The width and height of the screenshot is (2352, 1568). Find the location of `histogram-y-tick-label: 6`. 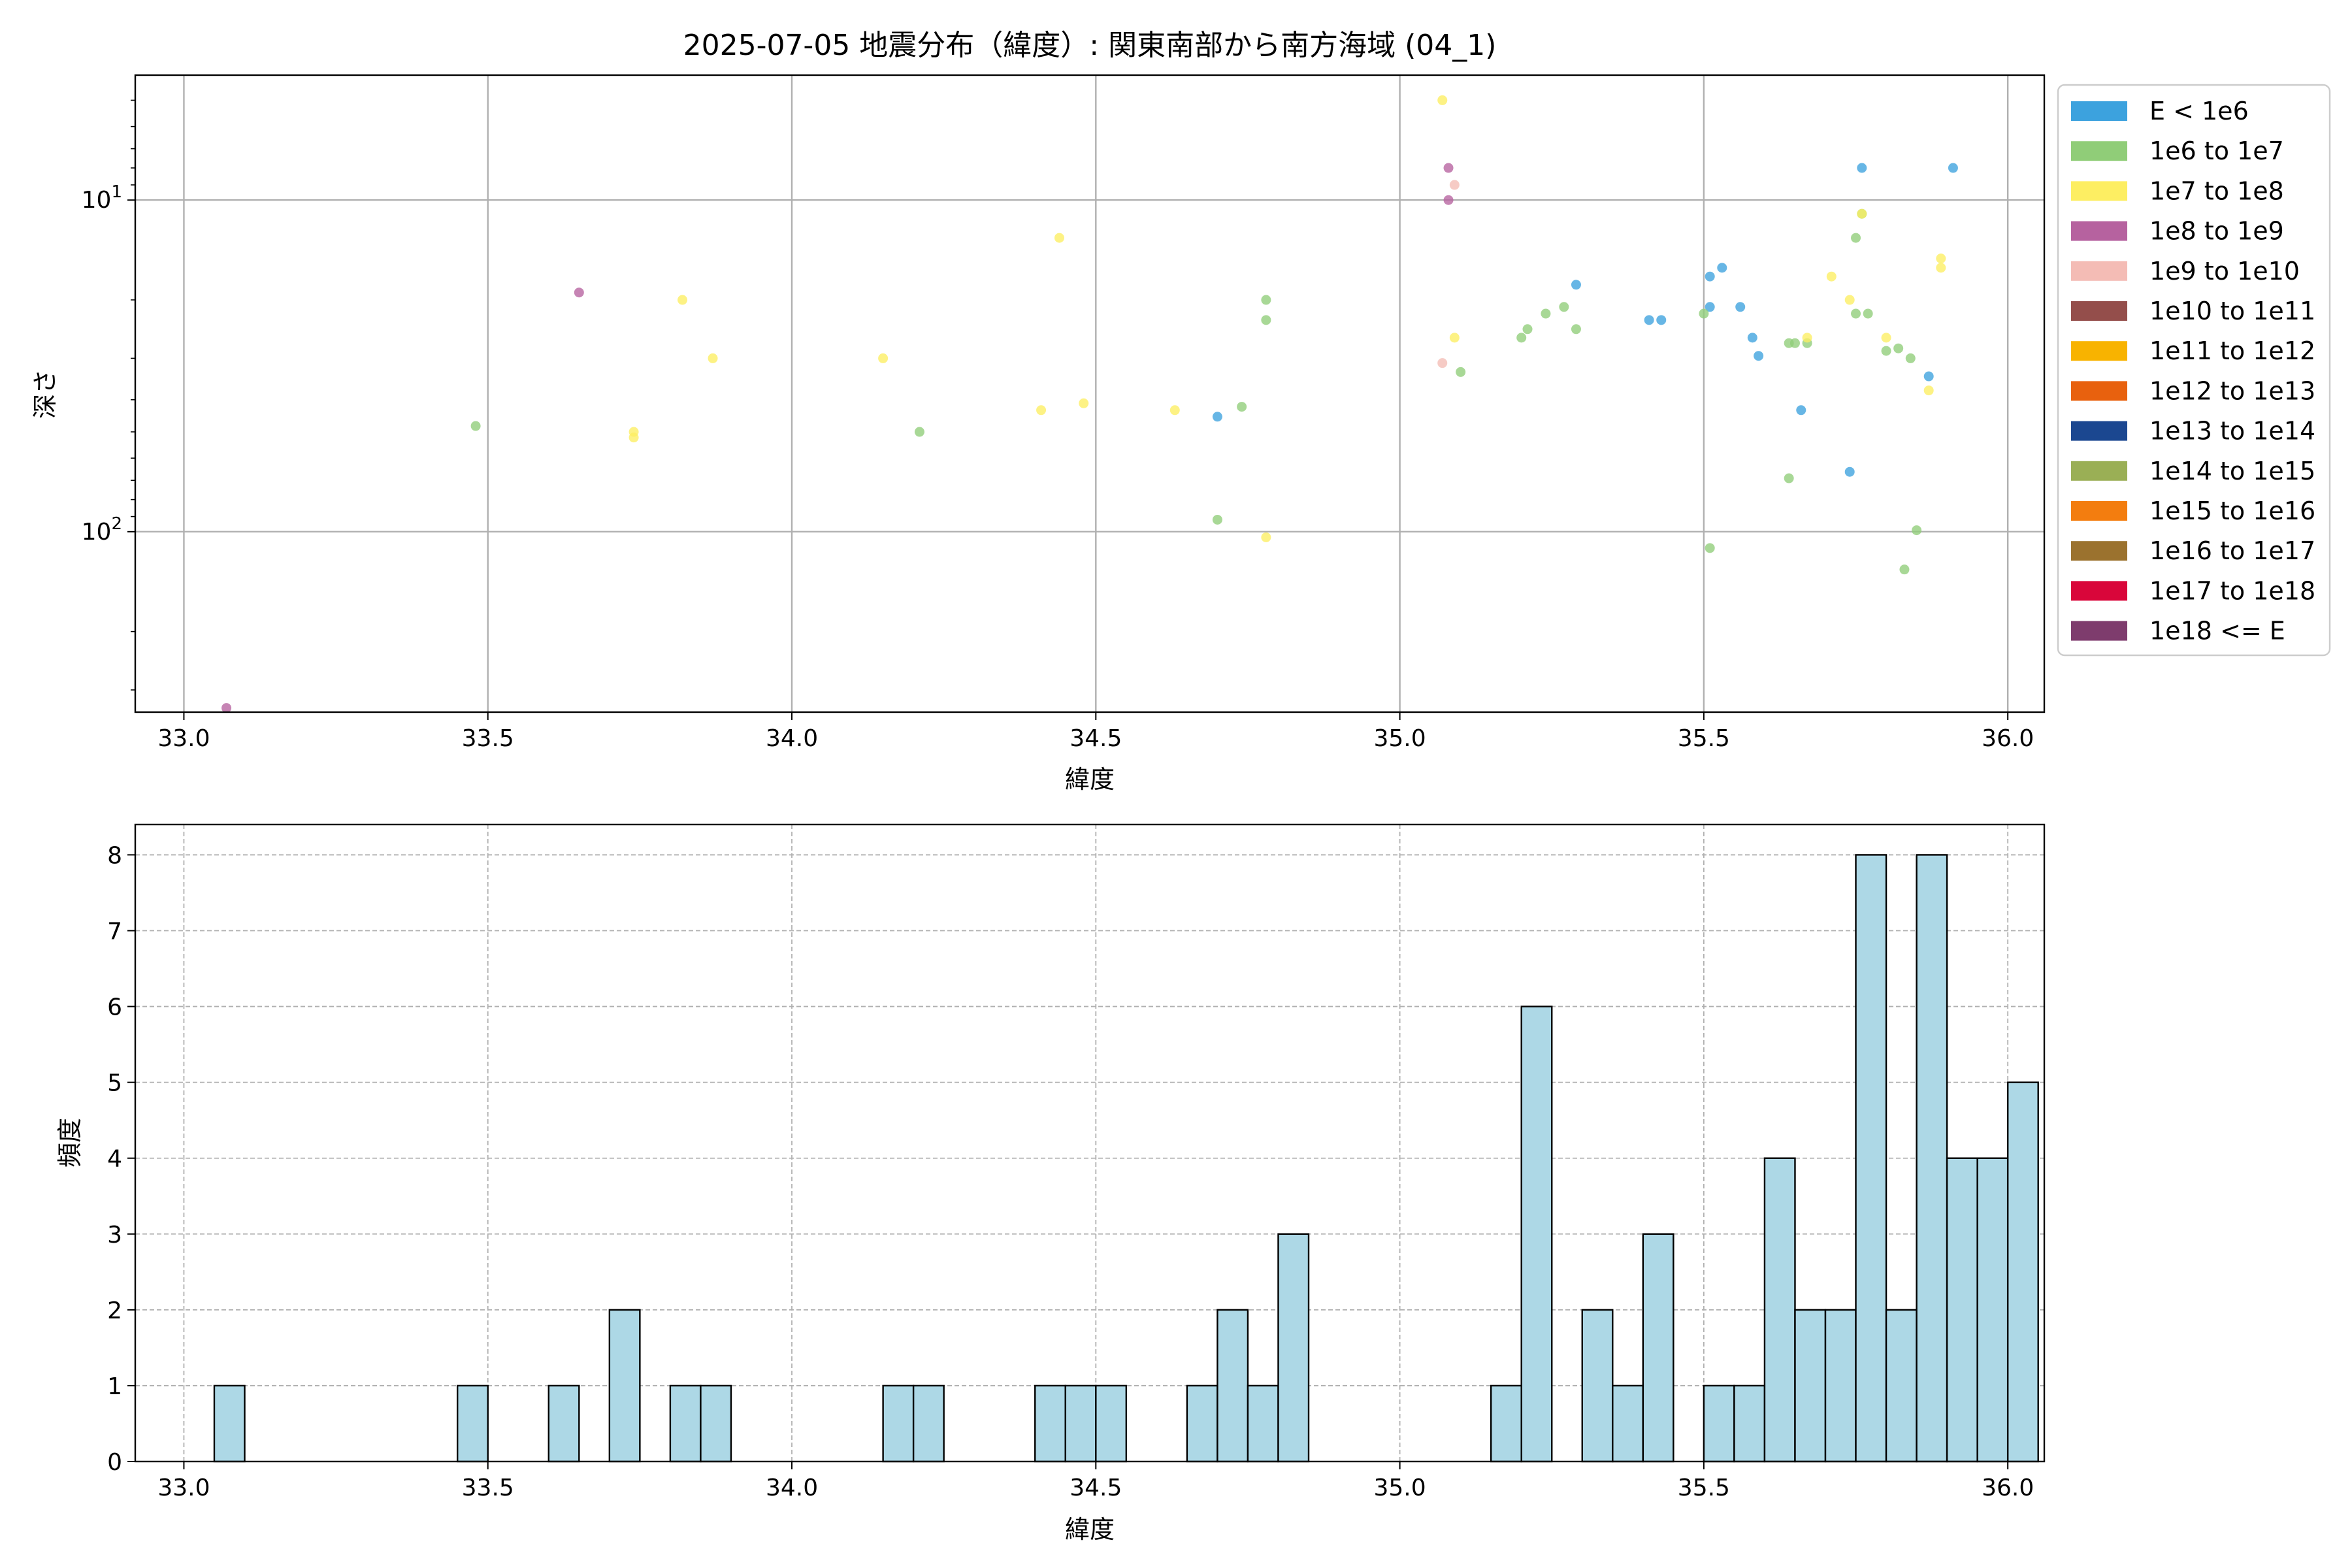

histogram-y-tick-label: 6 is located at coordinates (114, 1007).